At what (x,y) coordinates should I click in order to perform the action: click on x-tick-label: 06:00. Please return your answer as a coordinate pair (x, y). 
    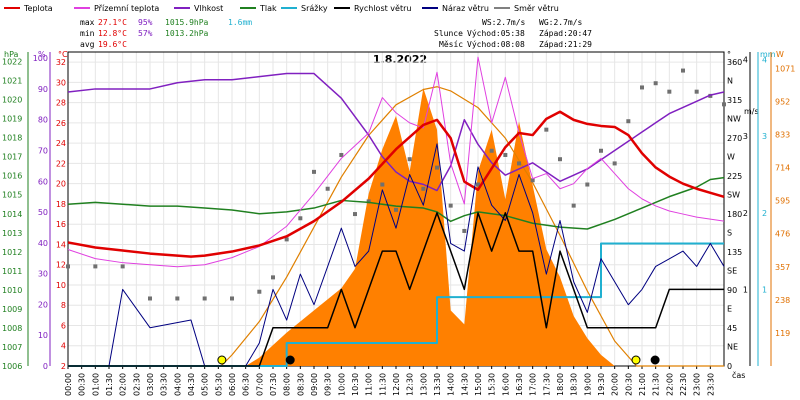
    Looking at the image, I should click on (232, 384).